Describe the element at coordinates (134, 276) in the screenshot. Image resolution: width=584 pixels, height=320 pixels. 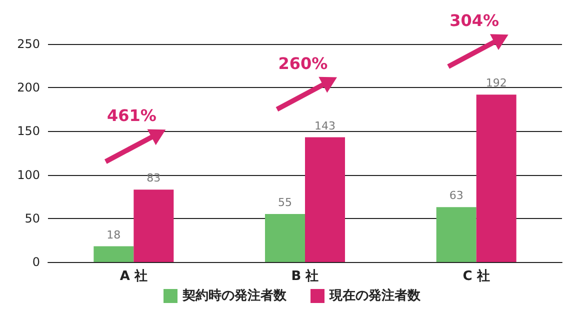
I see `x-tick-label: A 社` at that location.